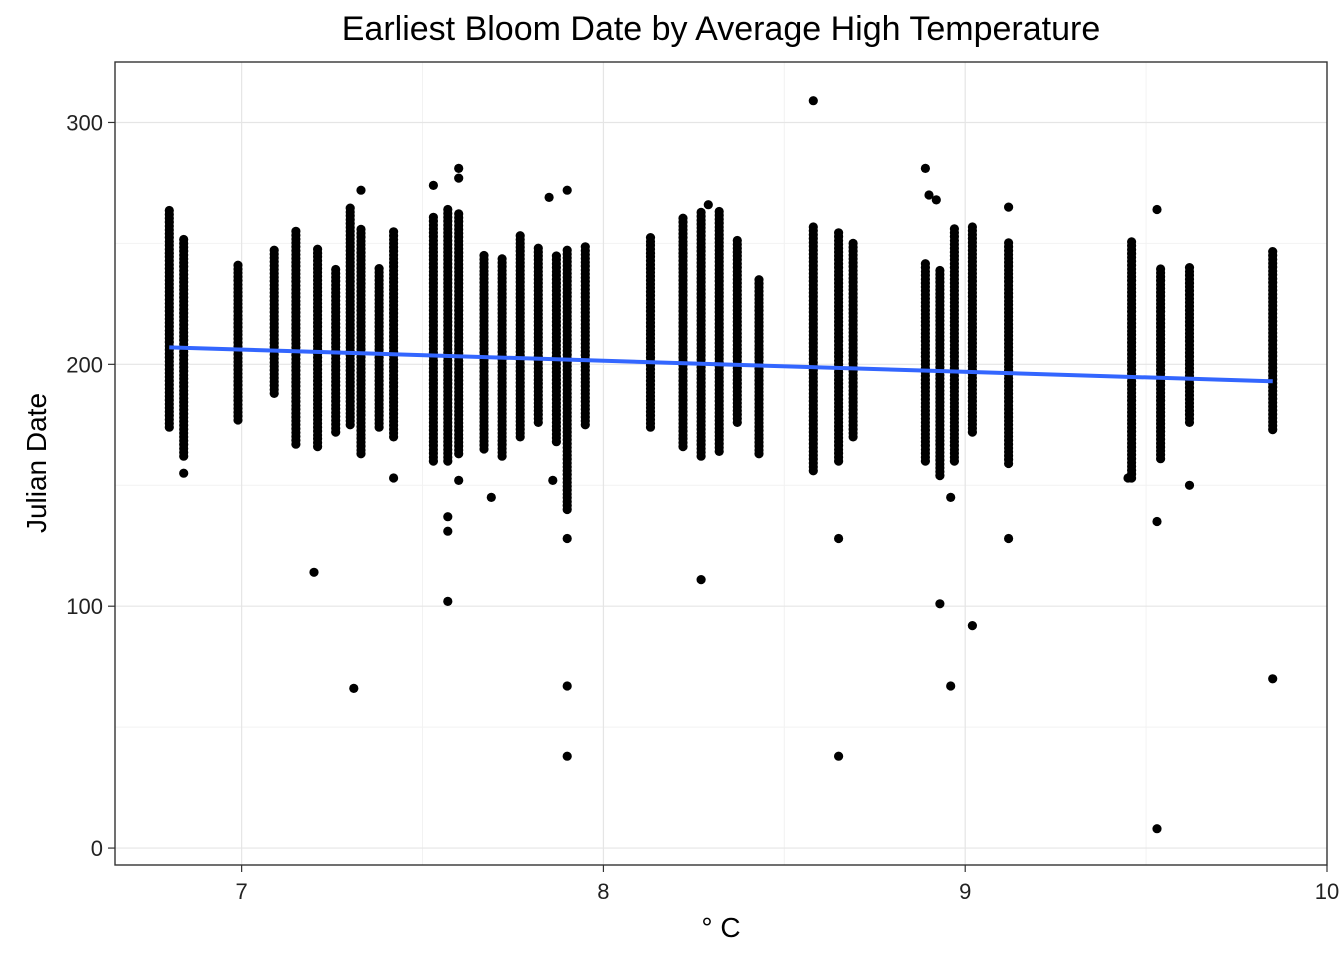  I want to click on y-axis-title: Julian Date, so click(36, 463).